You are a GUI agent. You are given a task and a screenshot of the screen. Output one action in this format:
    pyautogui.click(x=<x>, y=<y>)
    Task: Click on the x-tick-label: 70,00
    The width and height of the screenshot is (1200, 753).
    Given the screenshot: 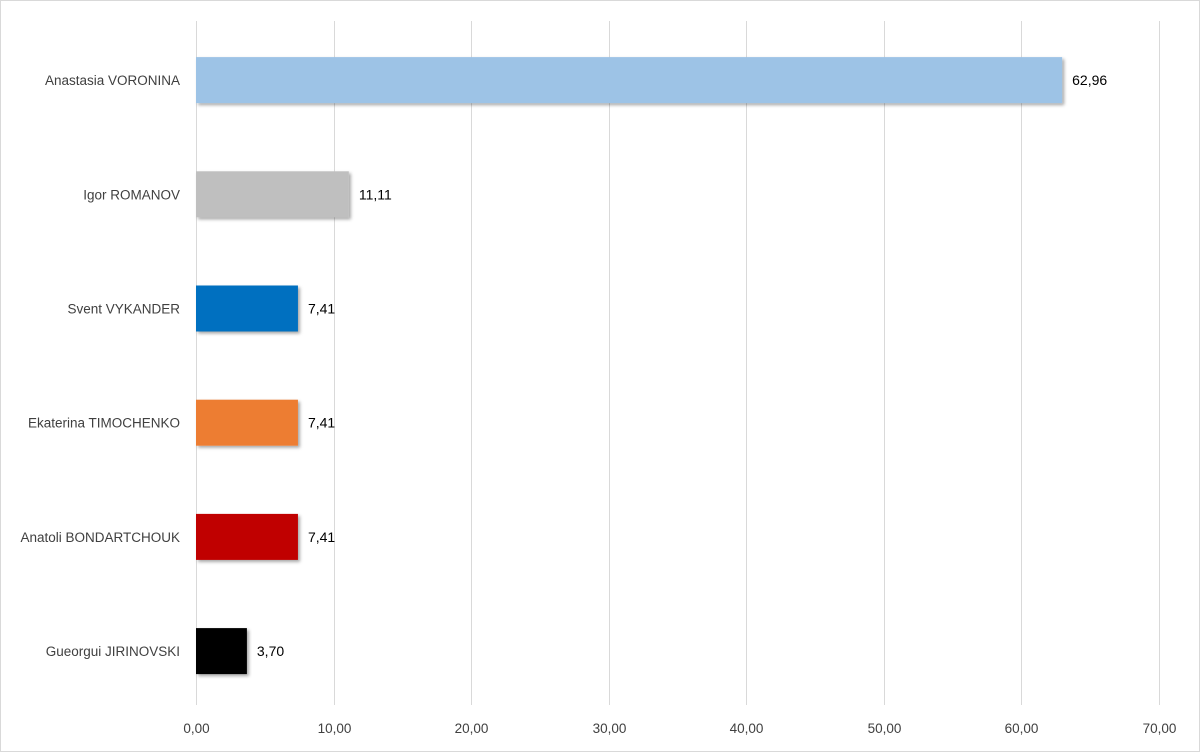 What is the action you would take?
    pyautogui.click(x=1160, y=728)
    